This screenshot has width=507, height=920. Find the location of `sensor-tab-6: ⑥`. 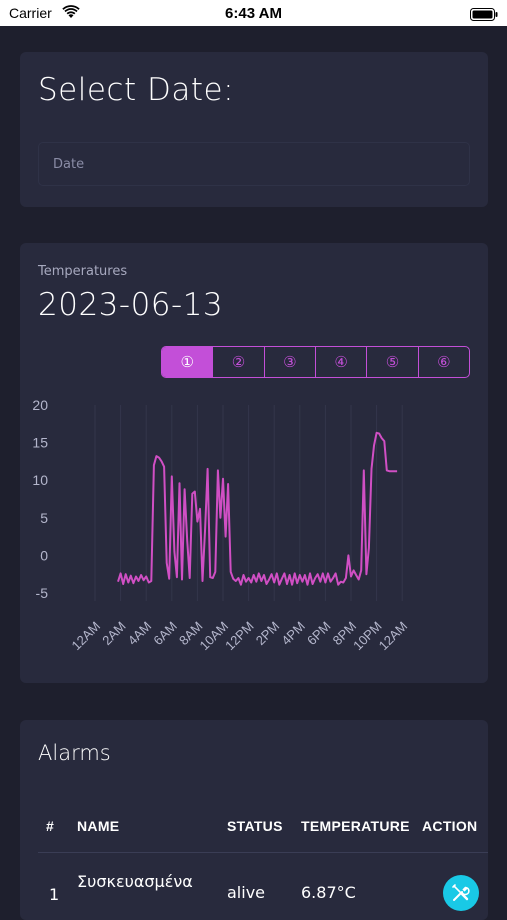

sensor-tab-6: ⑥ is located at coordinates (444, 362).